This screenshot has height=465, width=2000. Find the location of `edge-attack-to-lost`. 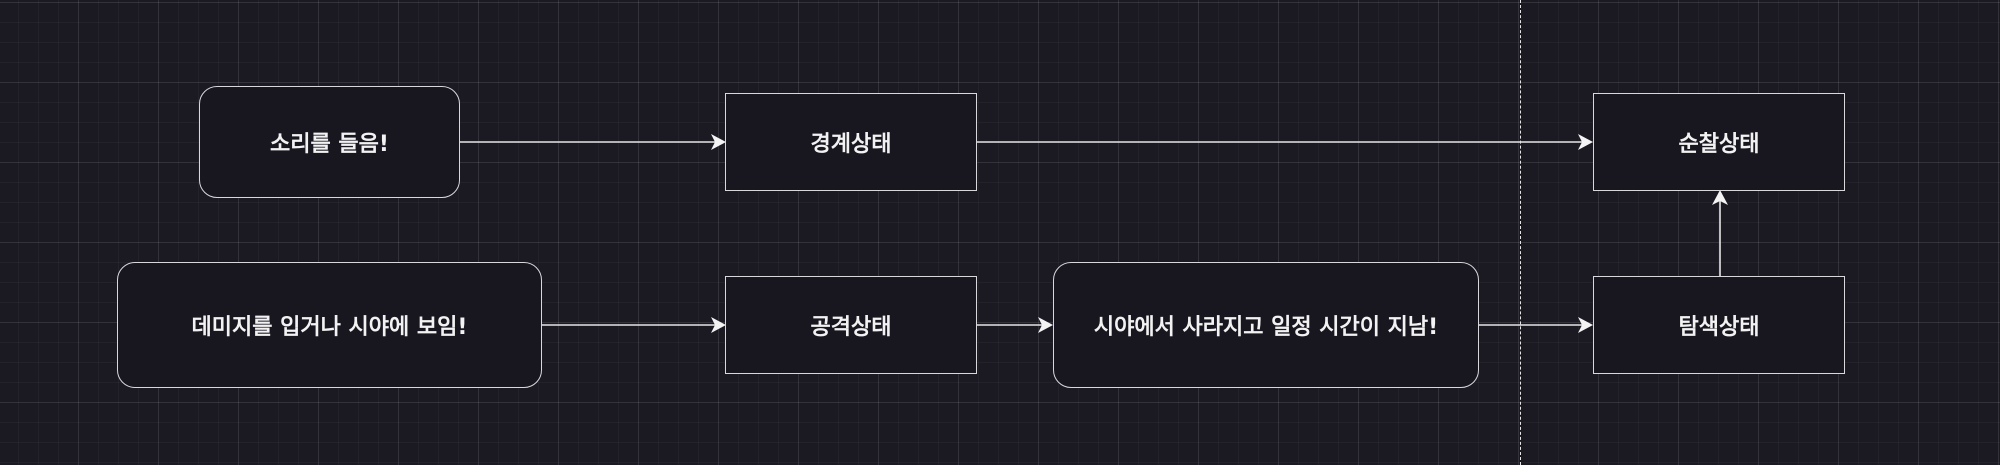

edge-attack-to-lost is located at coordinates (1014, 325).